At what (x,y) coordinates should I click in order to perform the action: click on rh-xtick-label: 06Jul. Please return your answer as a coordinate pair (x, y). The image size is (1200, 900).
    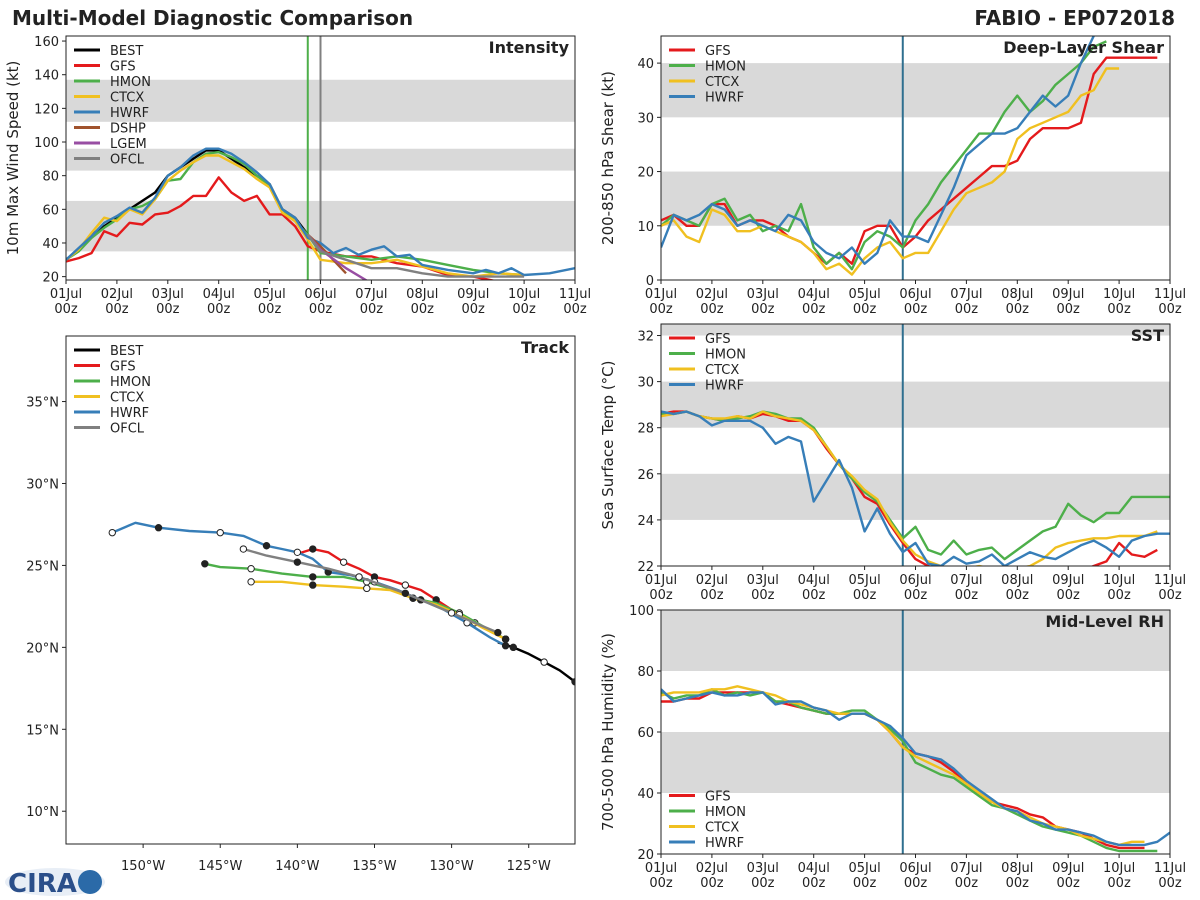
    Looking at the image, I should click on (915, 868).